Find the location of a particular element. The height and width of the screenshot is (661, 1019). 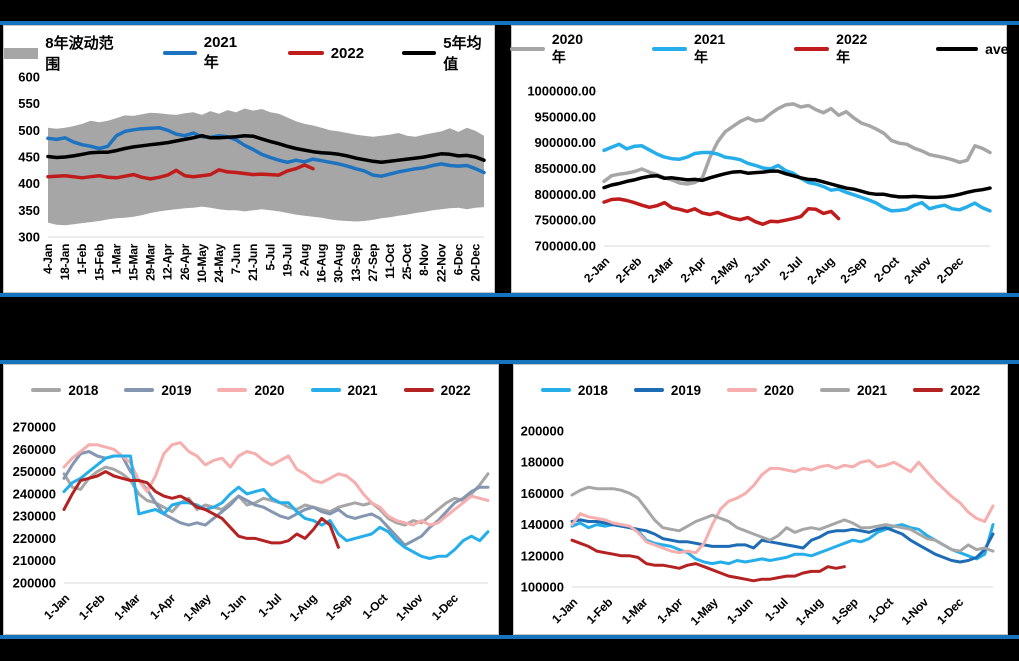

y-axis-tick-label: 350 is located at coordinates (29, 210).